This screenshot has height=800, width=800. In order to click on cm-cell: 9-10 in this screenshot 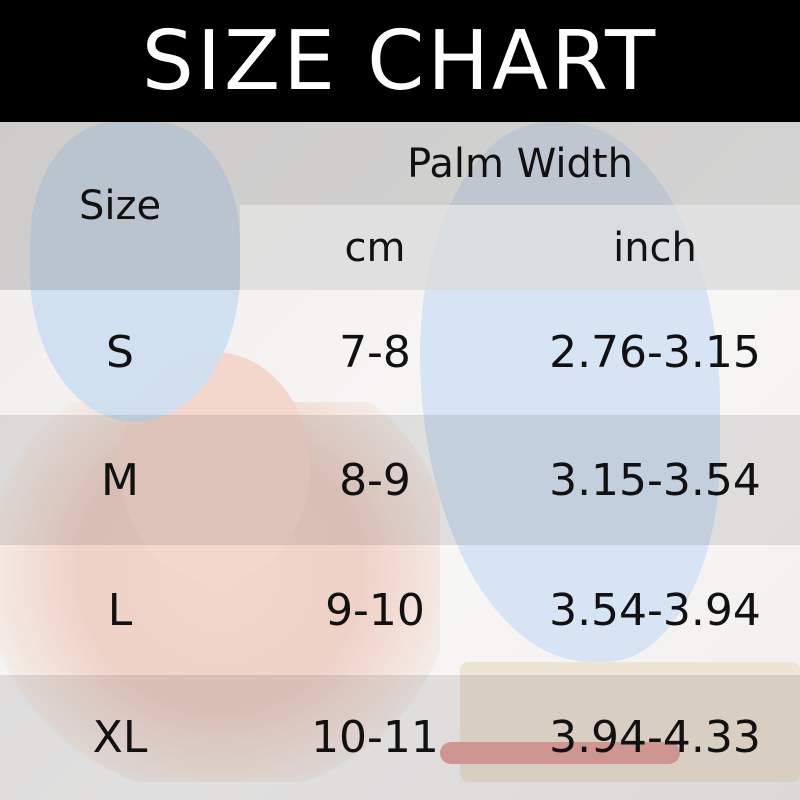, I will do `click(375, 610)`.